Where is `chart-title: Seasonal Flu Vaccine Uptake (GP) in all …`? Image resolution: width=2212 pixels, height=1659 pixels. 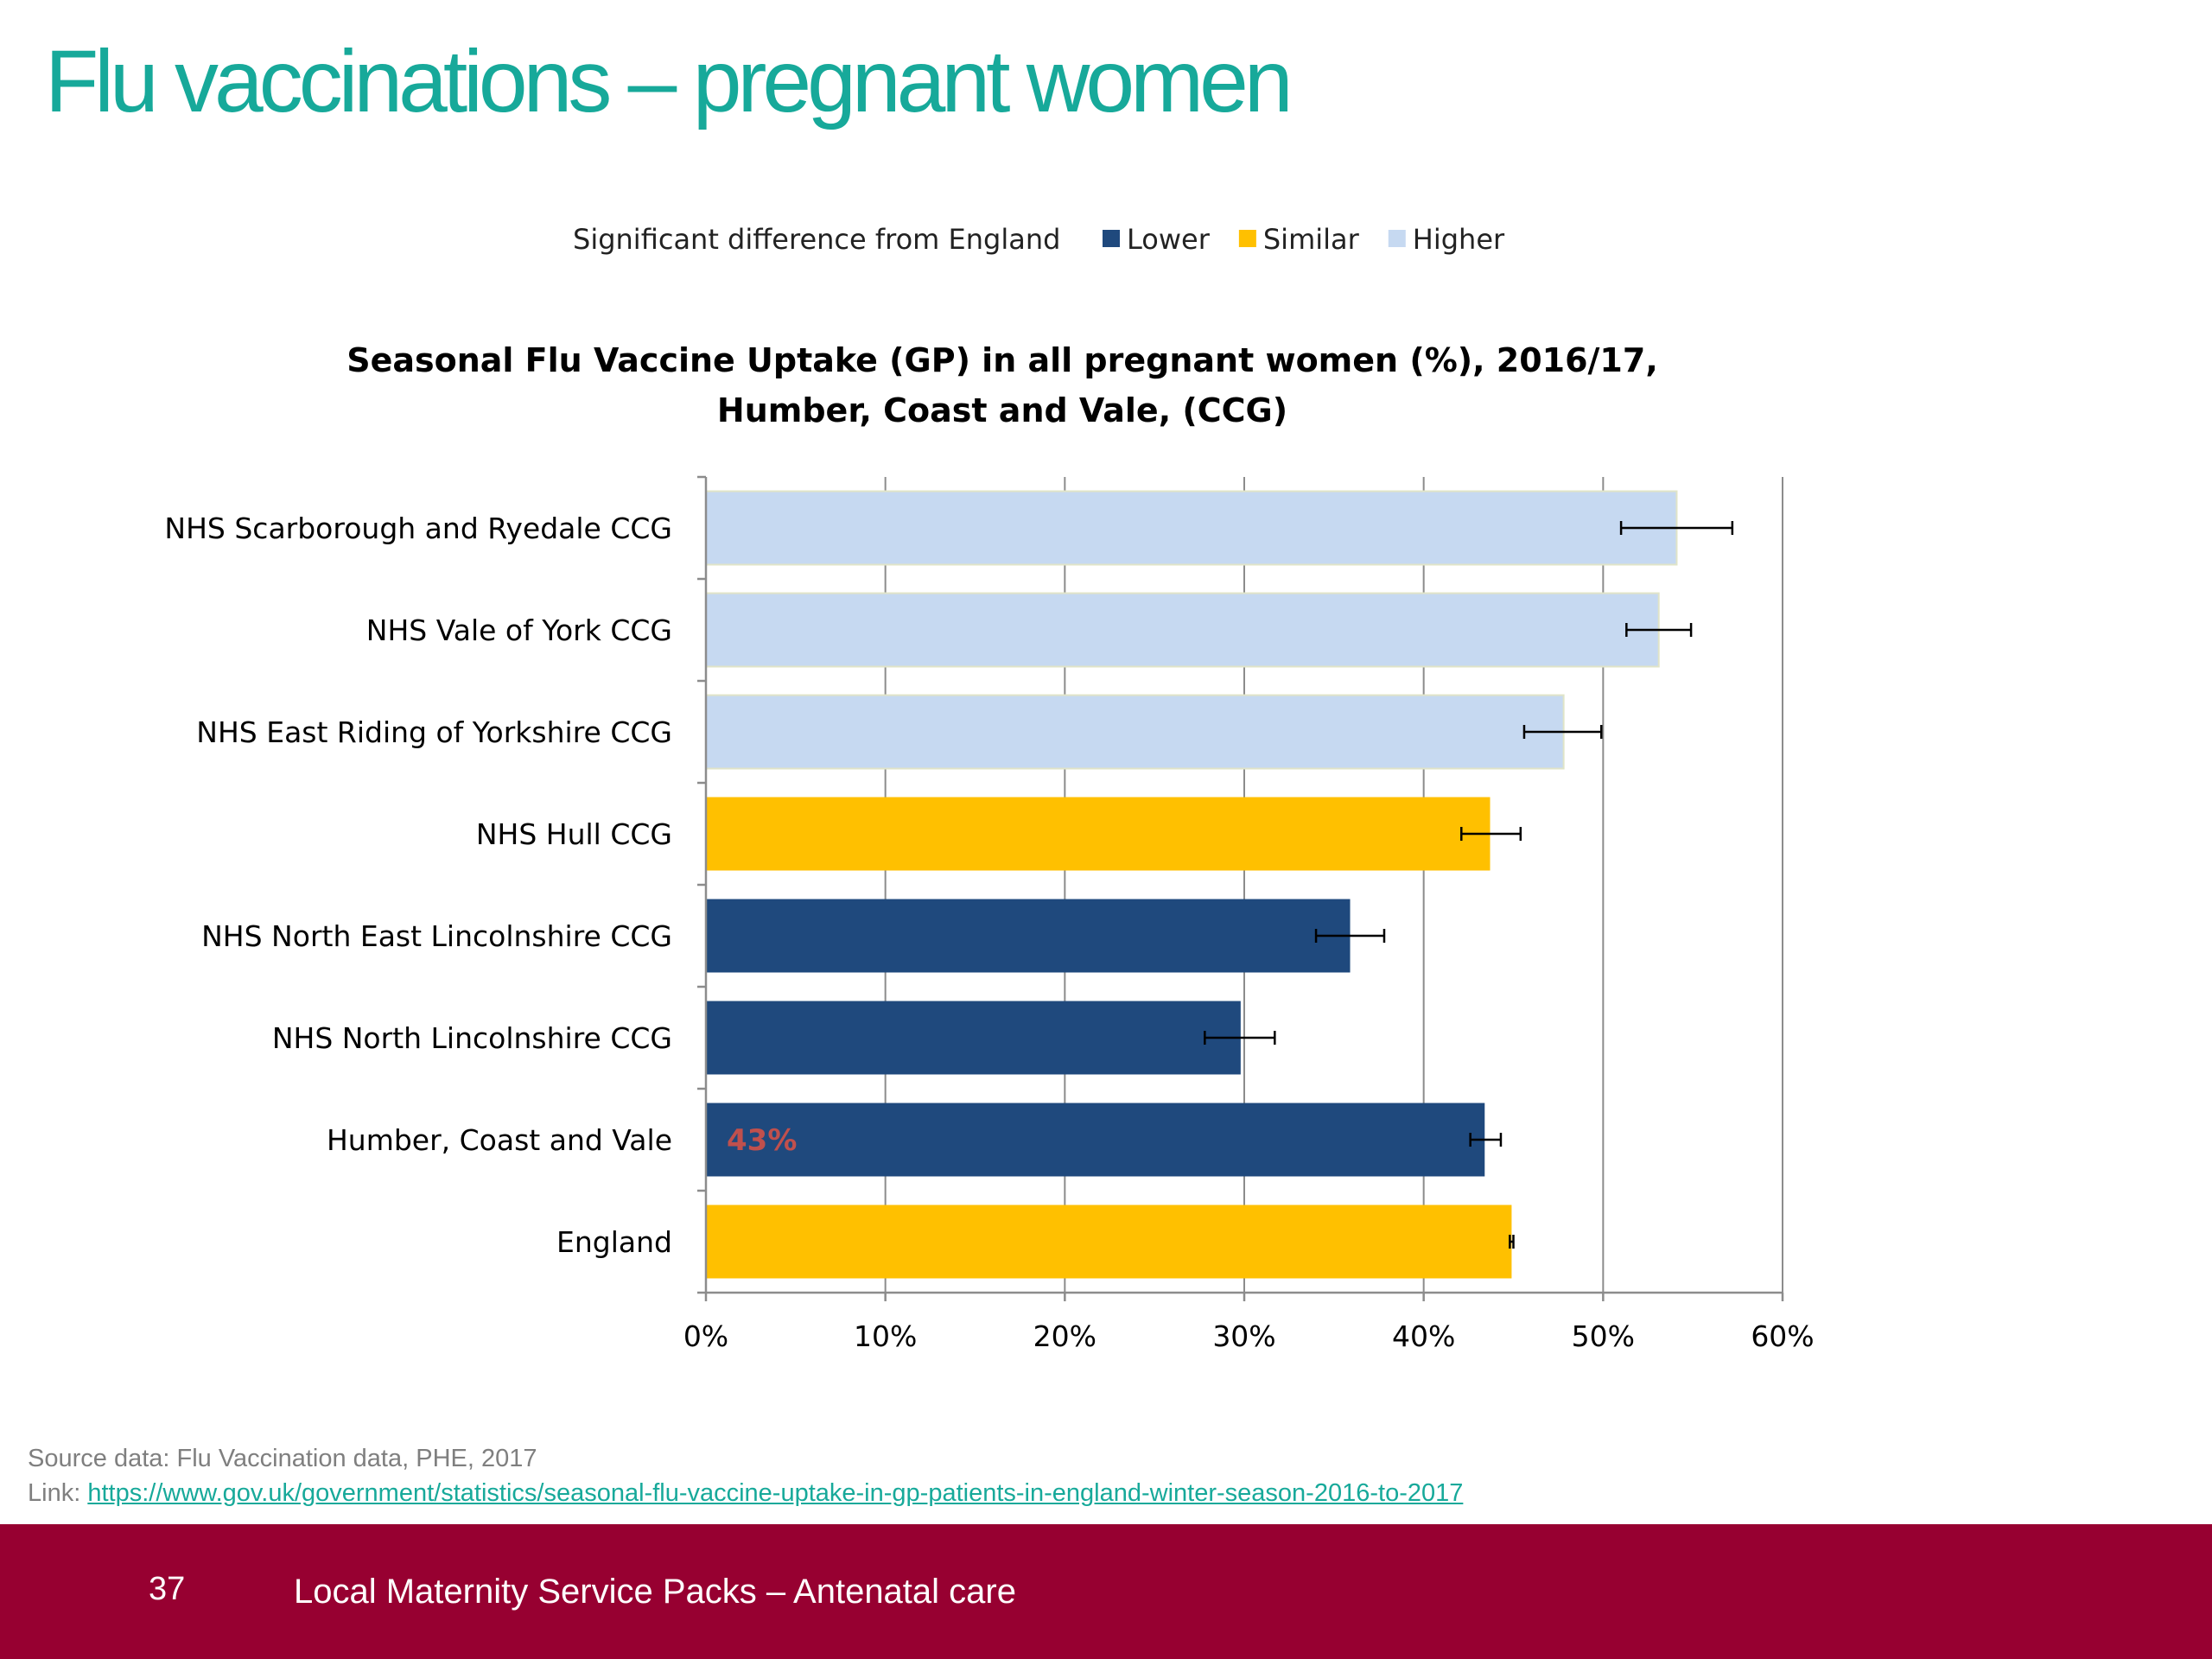 chart-title: Seasonal Flu Vaccine Uptake (GP) in all … is located at coordinates (1002, 385).